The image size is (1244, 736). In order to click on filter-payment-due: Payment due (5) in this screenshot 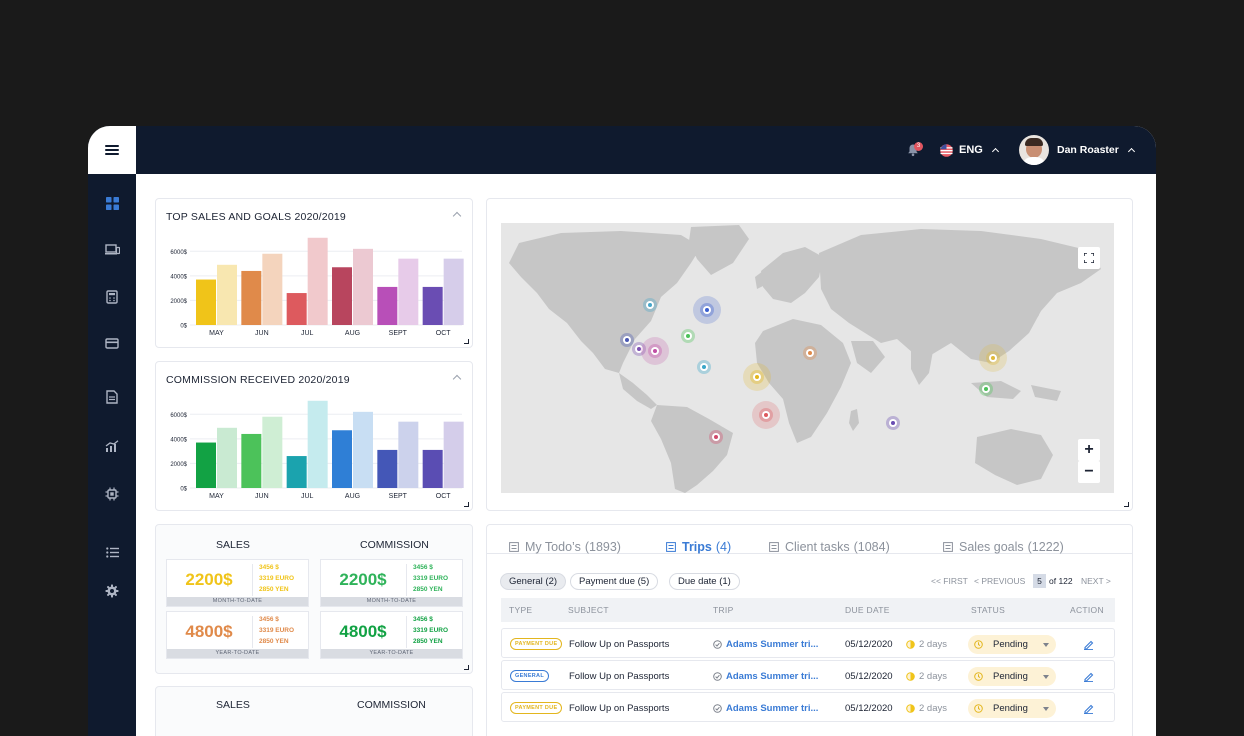, I will do `click(614, 581)`.